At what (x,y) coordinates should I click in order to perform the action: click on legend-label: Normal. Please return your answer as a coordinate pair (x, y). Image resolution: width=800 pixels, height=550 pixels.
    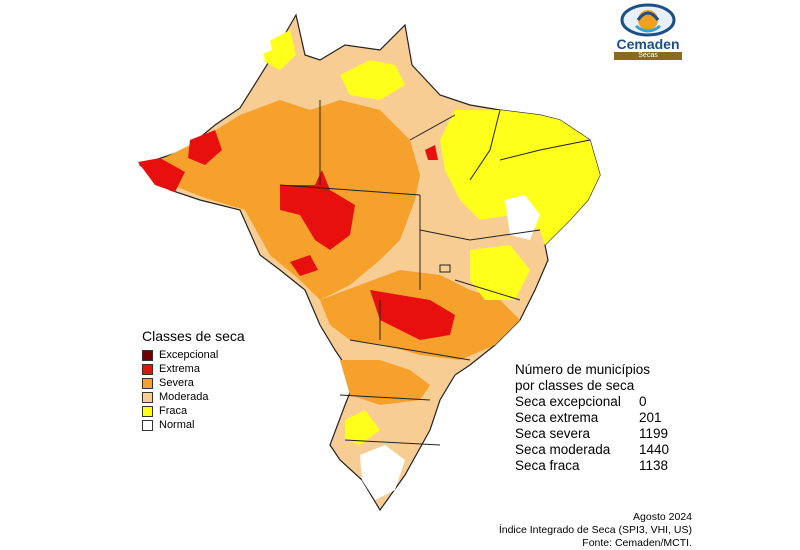
    Looking at the image, I should click on (177, 425).